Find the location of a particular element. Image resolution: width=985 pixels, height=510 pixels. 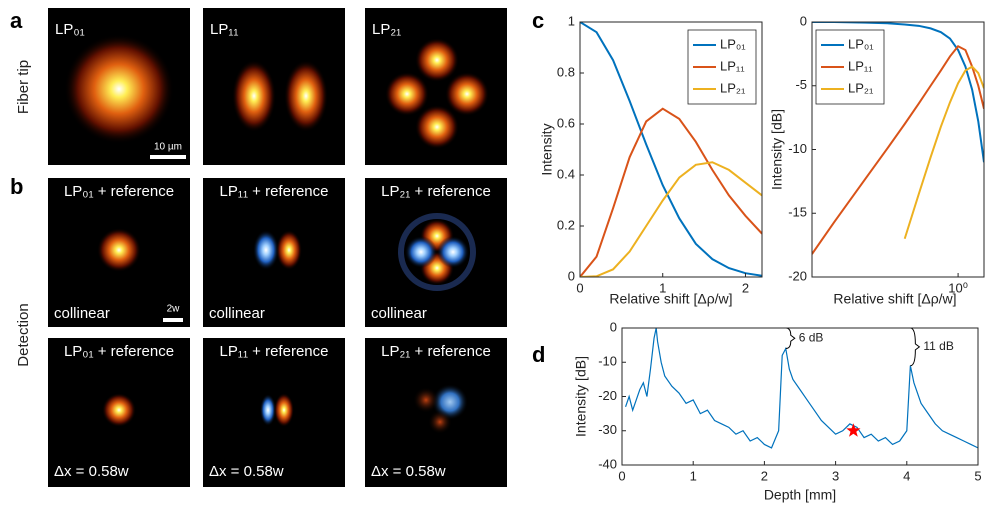

y-tick-label: 0.2 is located at coordinates (566, 224).